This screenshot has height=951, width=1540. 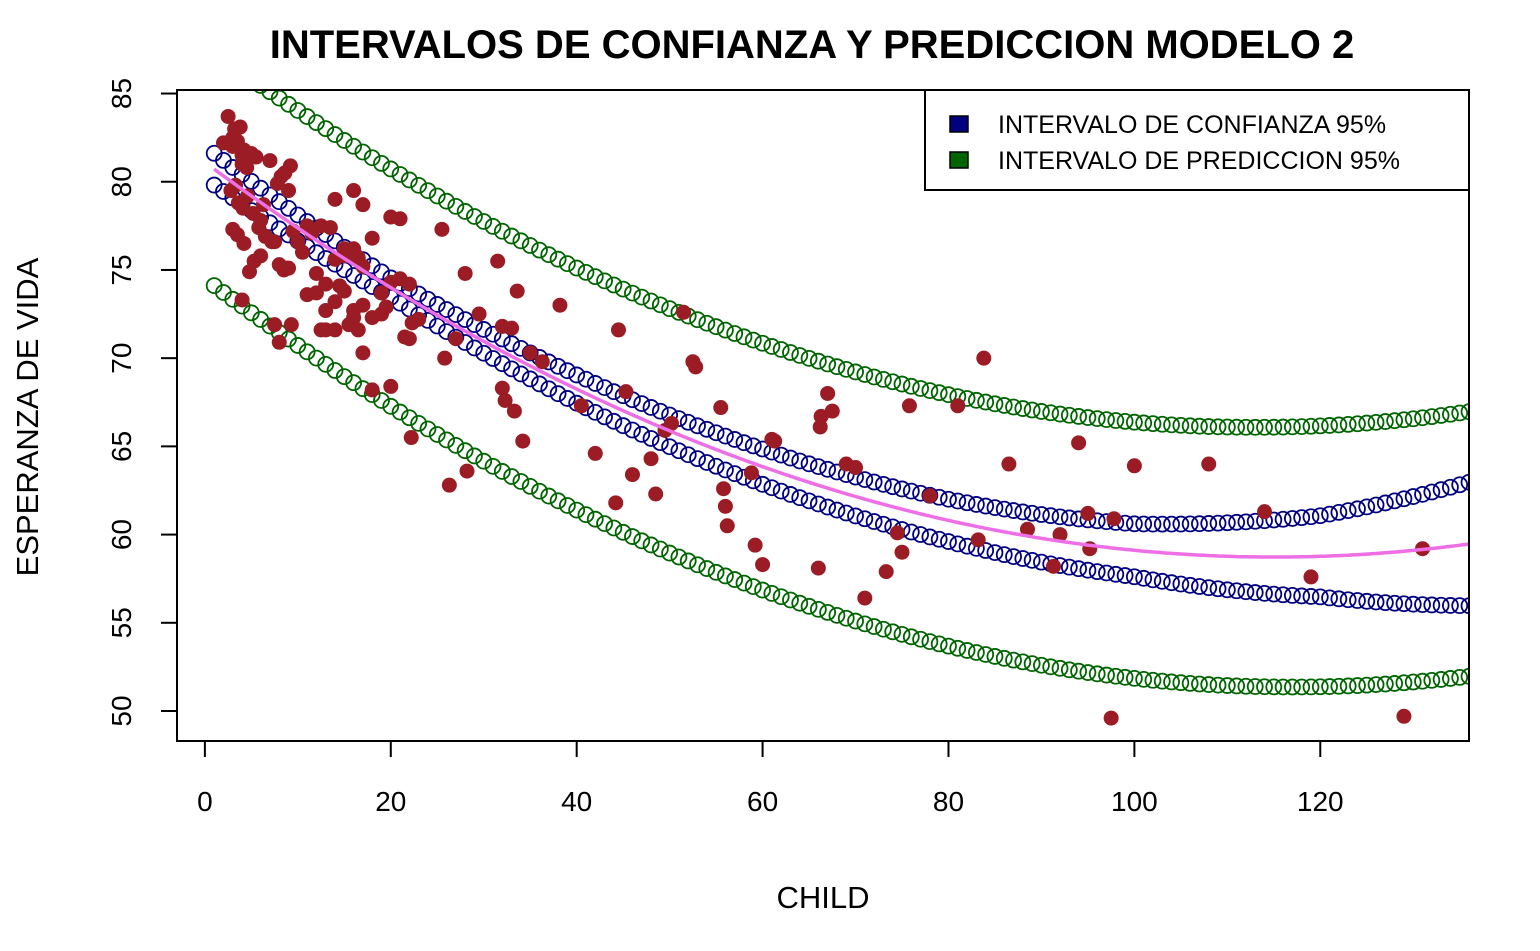 What do you see at coordinates (121, 446) in the screenshot?
I see `y-tick-label: 65` at bounding box center [121, 446].